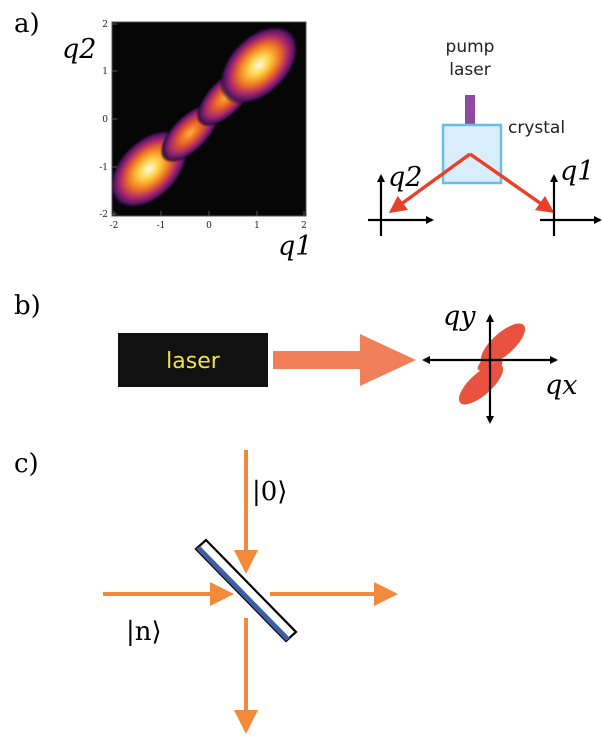 The height and width of the screenshot is (738, 602). Describe the element at coordinates (401, 205) in the screenshot. I see `left-detector-axes` at that location.